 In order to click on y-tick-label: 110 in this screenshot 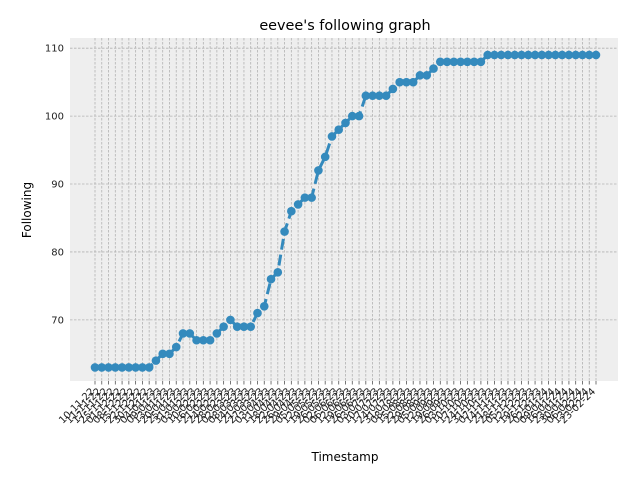, I will do `click(54, 49)`.